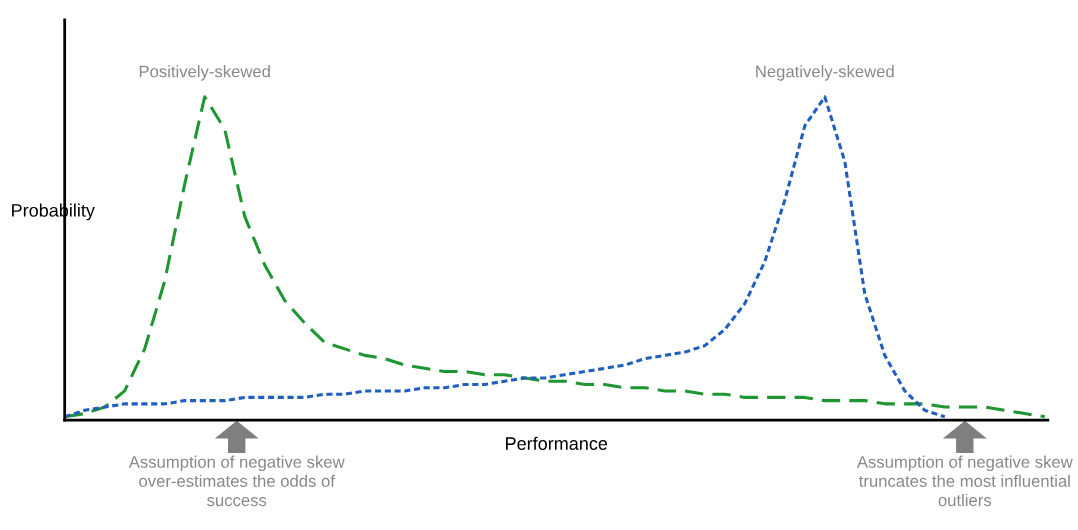 The image size is (1078, 530). I want to click on x-axis-title: Performance, so click(557, 443).